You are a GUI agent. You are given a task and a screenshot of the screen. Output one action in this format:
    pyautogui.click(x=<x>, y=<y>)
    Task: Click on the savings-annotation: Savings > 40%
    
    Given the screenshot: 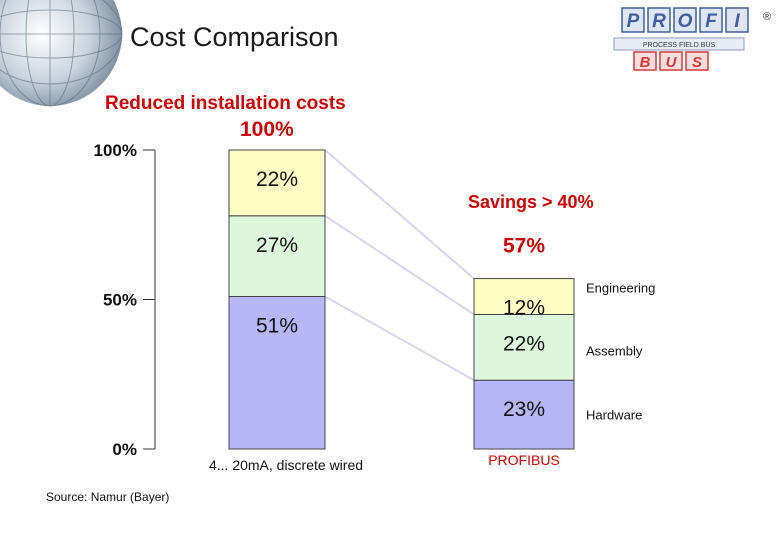 What is the action you would take?
    pyautogui.click(x=531, y=202)
    